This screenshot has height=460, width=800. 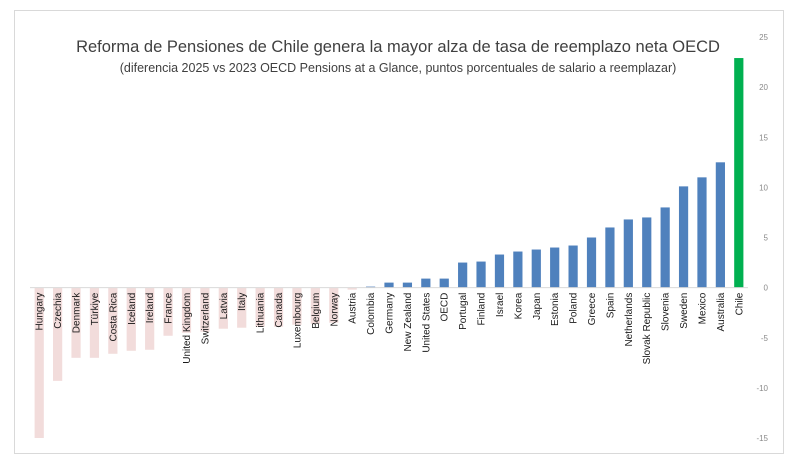 What do you see at coordinates (592, 308) in the screenshot?
I see `category-label-greece: Greece` at bounding box center [592, 308].